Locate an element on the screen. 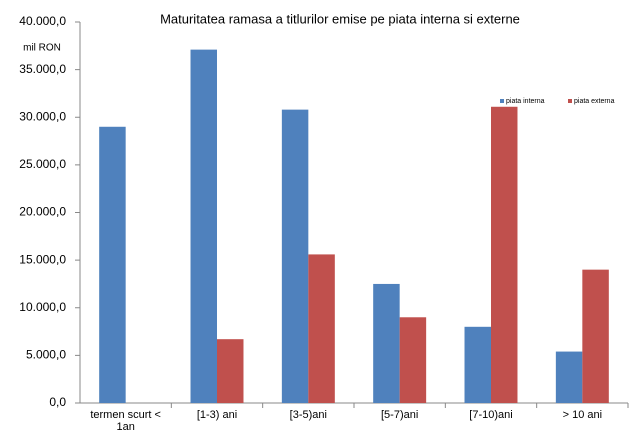 The width and height of the screenshot is (634, 436). x-tick-label: > 10 ani is located at coordinates (582, 415).